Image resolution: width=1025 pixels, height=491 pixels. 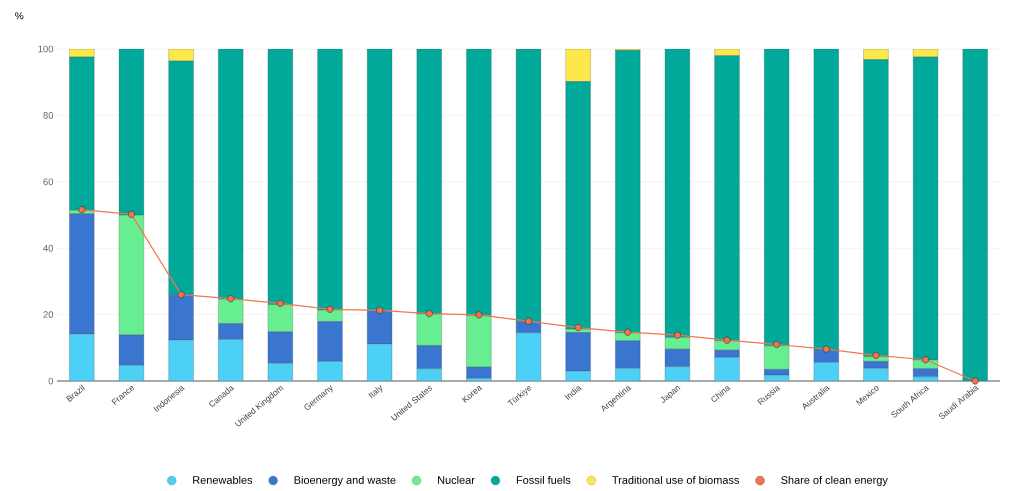 I want to click on y-tick-label: 40, so click(x=48, y=248).